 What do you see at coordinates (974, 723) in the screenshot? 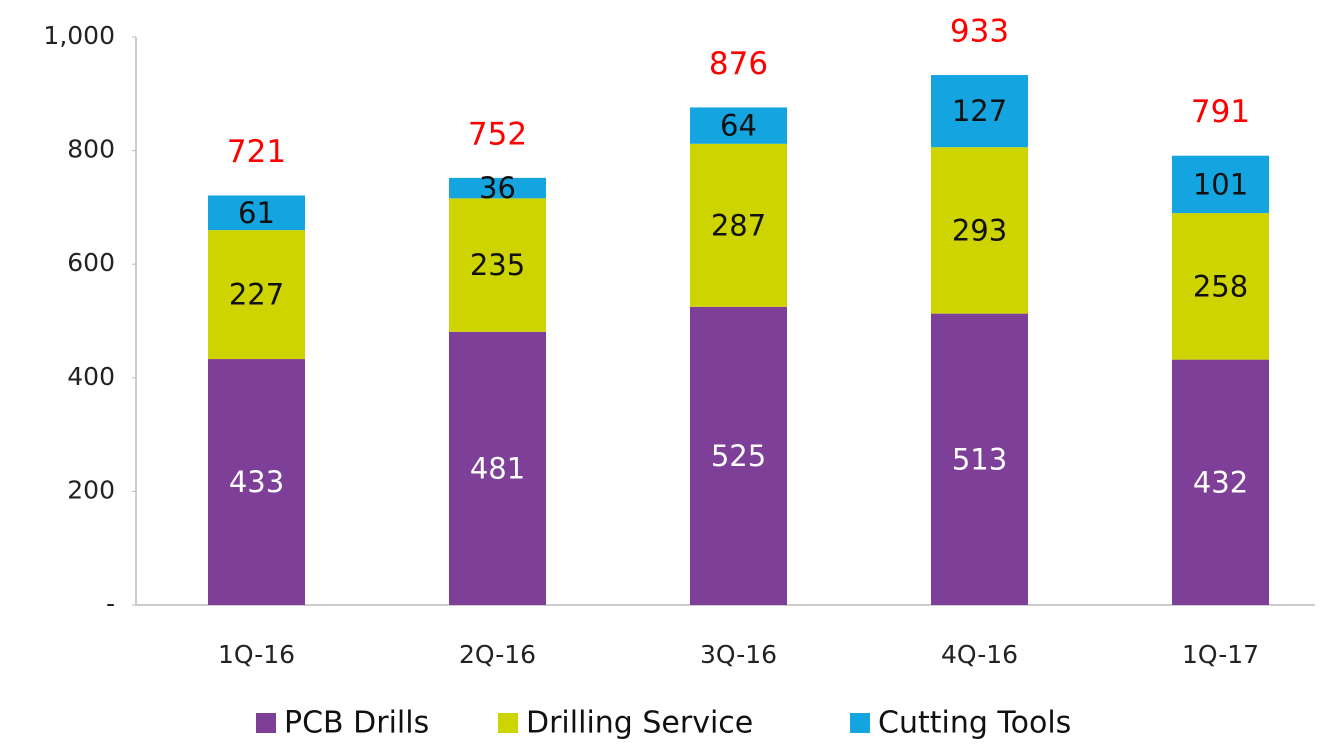
I see `legend-label: Cutting Tools` at bounding box center [974, 723].